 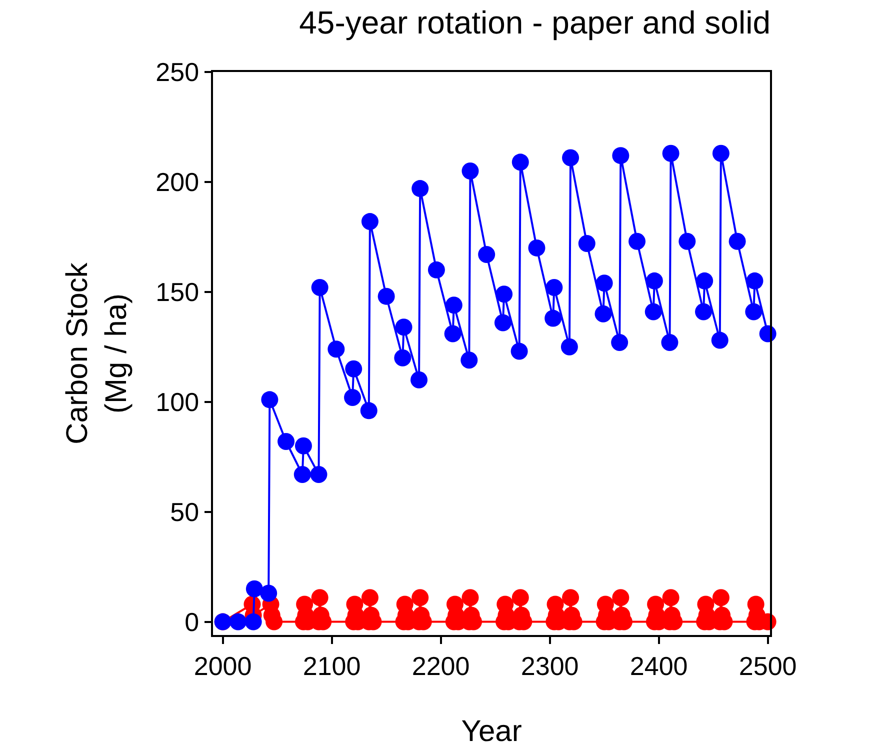 What do you see at coordinates (185, 511) in the screenshot?
I see `y-tick-label: 50` at bounding box center [185, 511].